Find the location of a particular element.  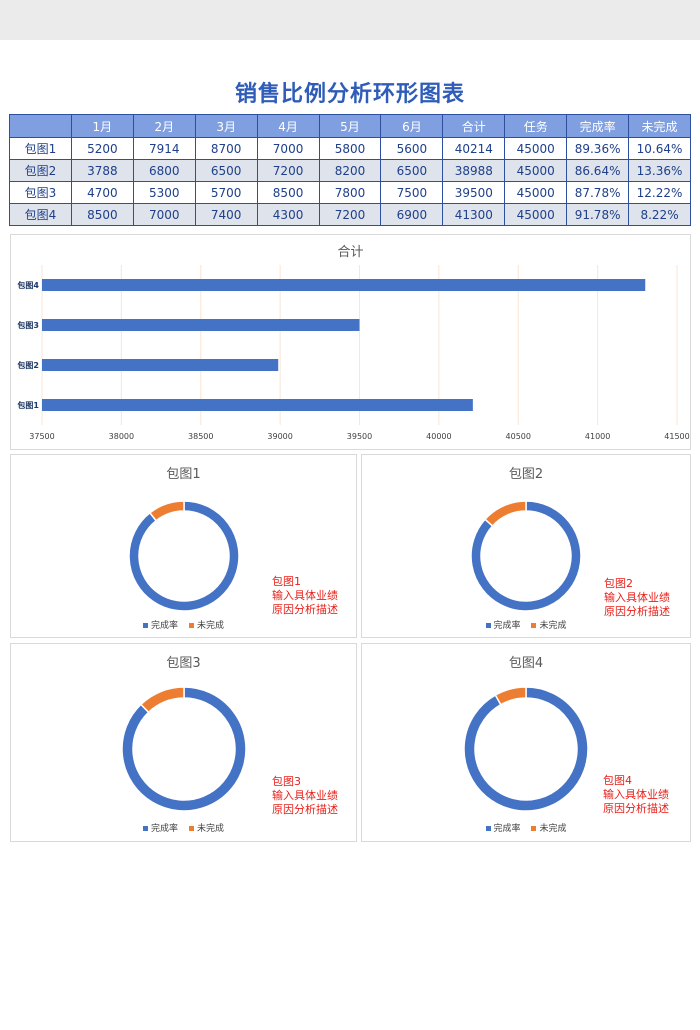

y-category-label: 包图2 is located at coordinates (27, 365).